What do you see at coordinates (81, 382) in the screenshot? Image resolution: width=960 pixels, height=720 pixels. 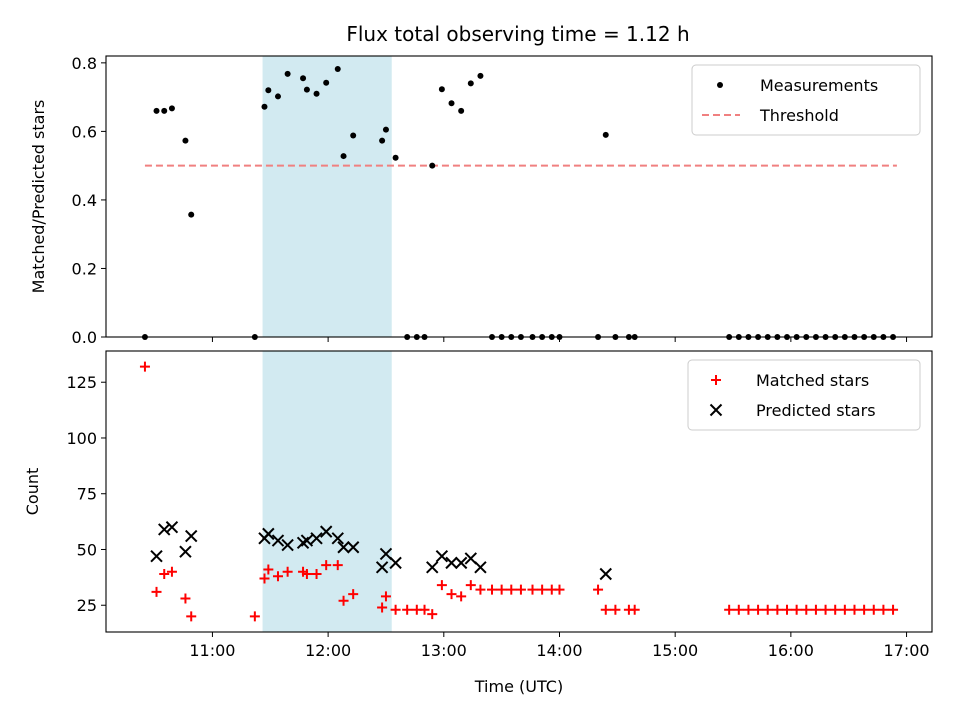 I see `y-tick-label: 125` at bounding box center [81, 382].